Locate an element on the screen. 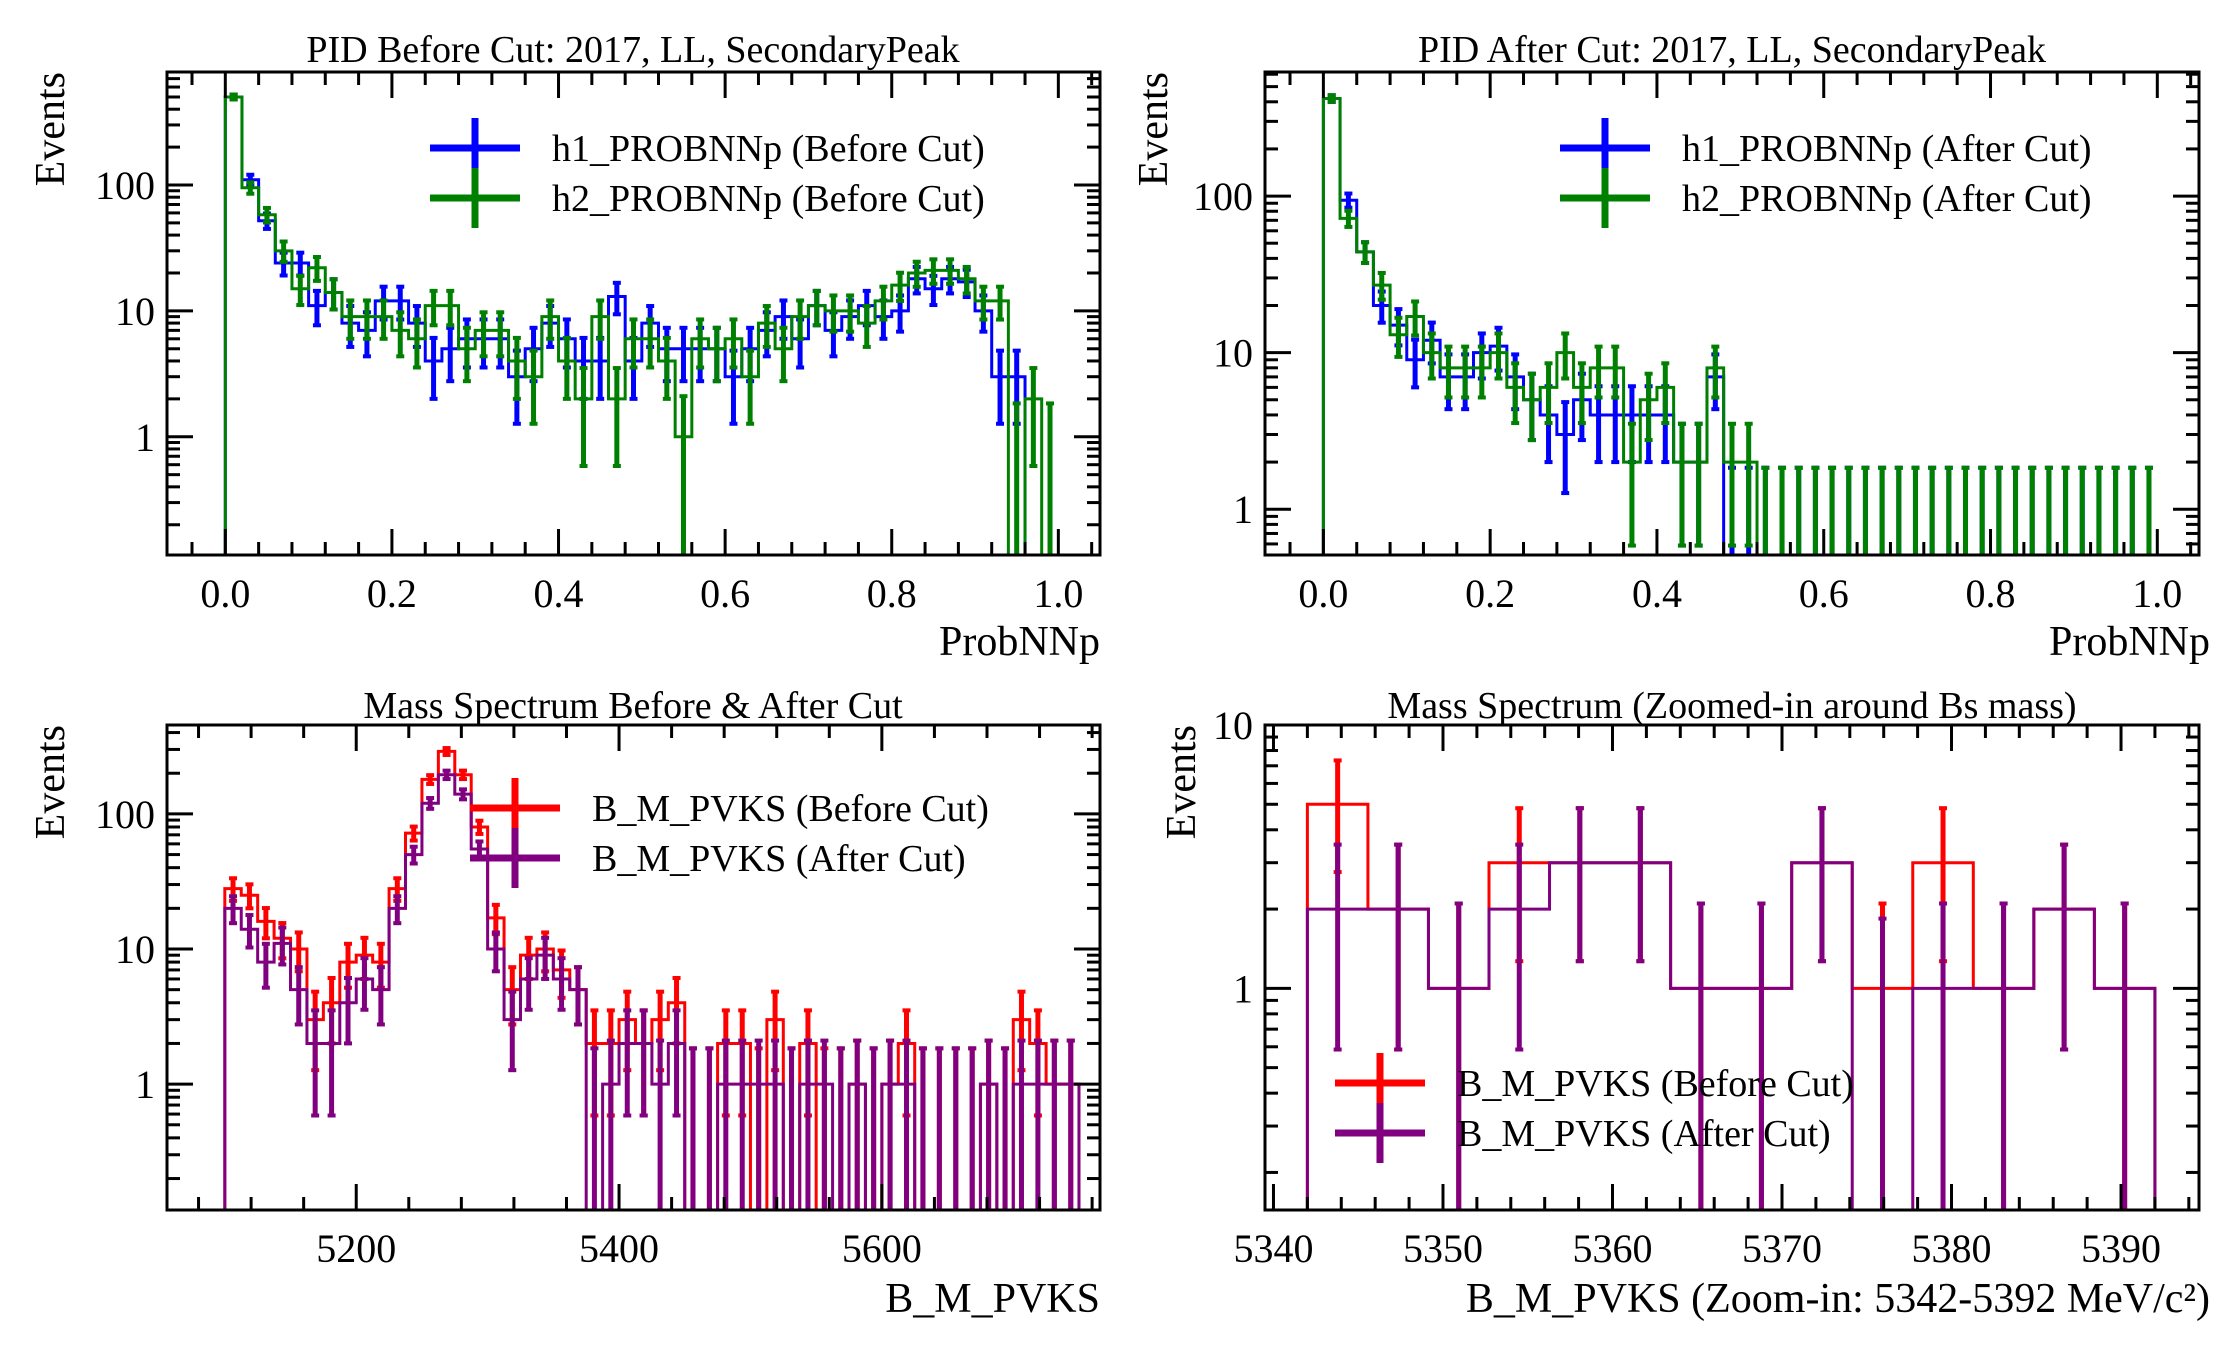  legend-label: h1_PROBNNp (Before Cut) is located at coordinates (768, 149).